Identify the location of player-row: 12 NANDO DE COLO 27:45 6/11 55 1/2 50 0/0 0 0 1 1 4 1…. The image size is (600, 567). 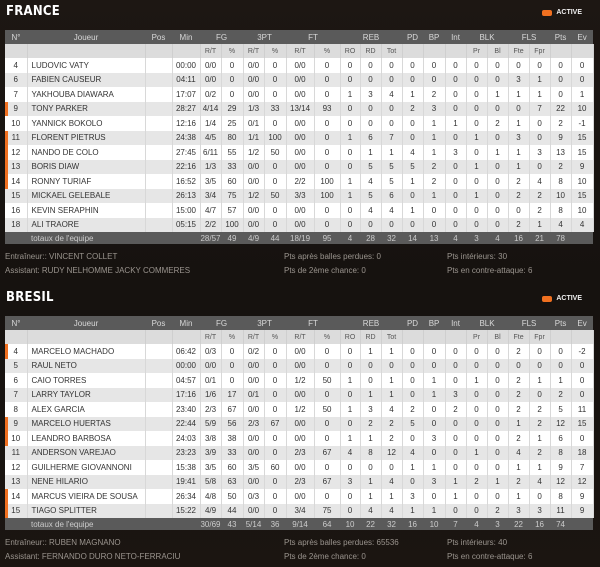
(299, 152).